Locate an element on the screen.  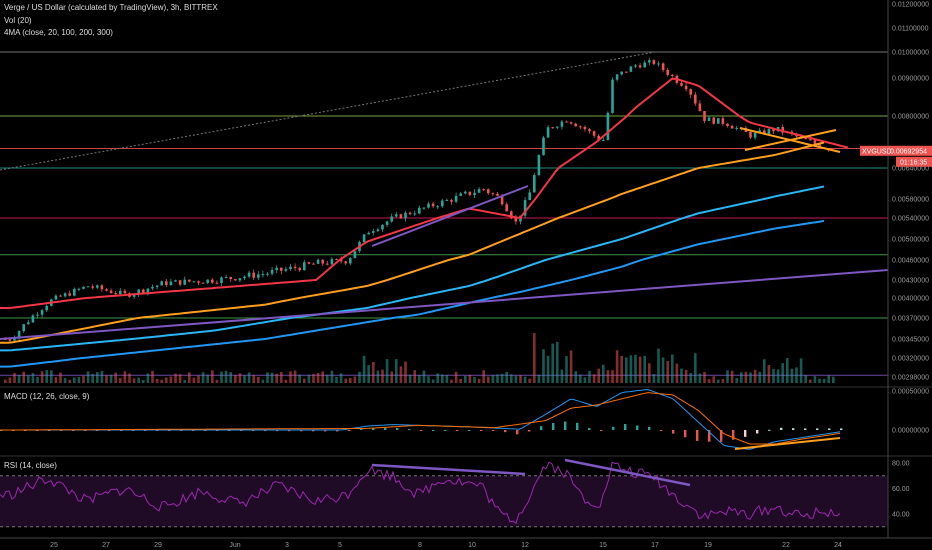
rsi-tick-label: 40.00 is located at coordinates (901, 515).